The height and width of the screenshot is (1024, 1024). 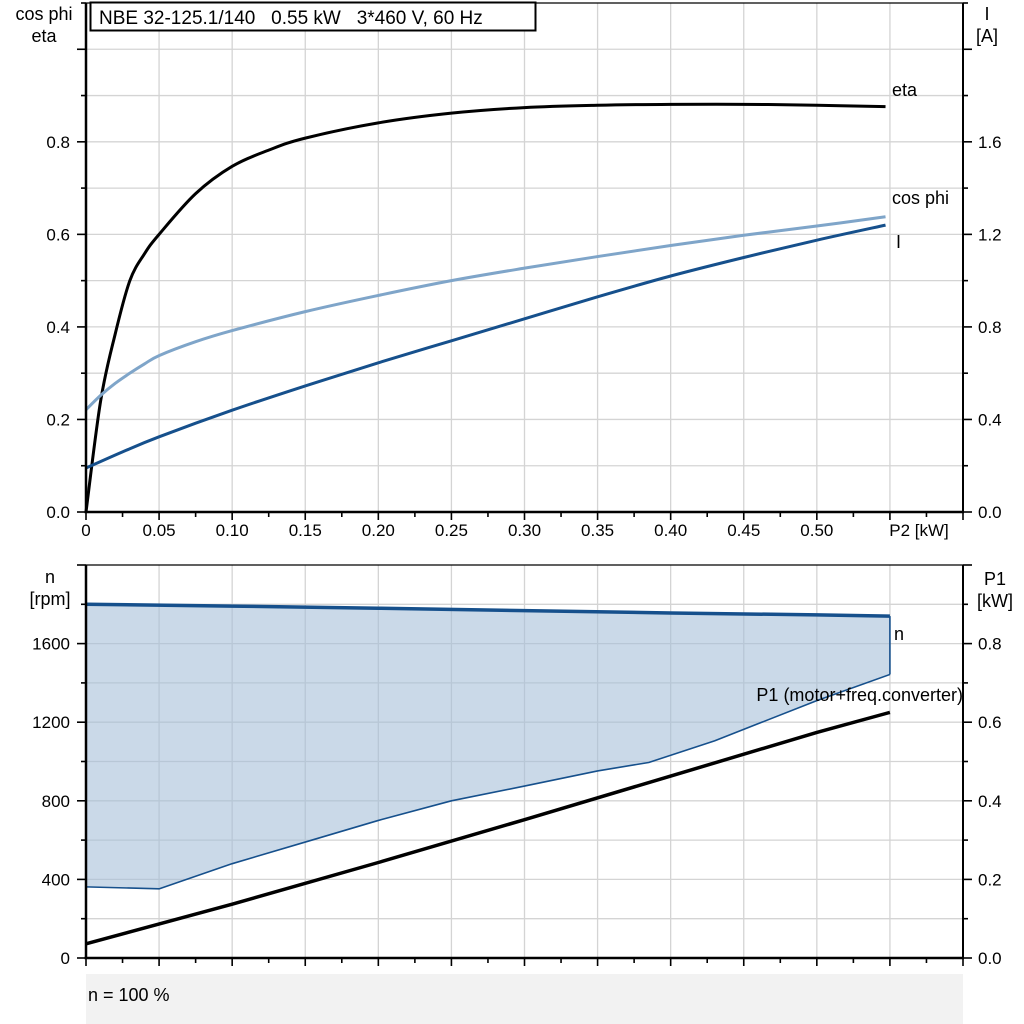 I want to click on x-tick-label: 0.25, so click(x=451, y=530).